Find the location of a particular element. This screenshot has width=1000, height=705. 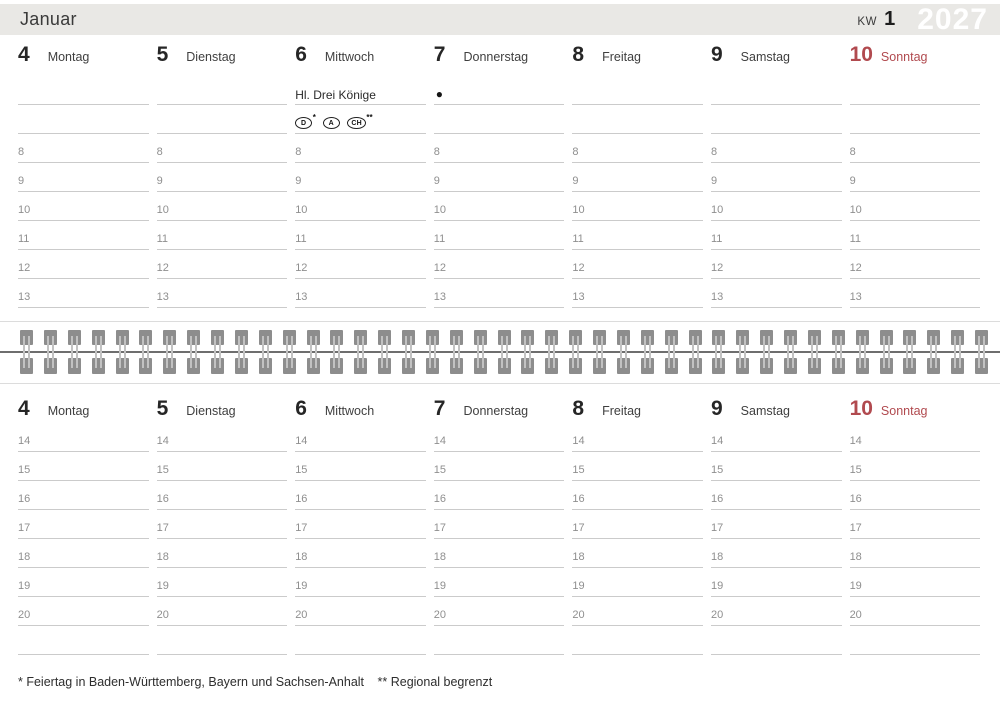

day-header: 10 Sonntag is located at coordinates (915, 410).